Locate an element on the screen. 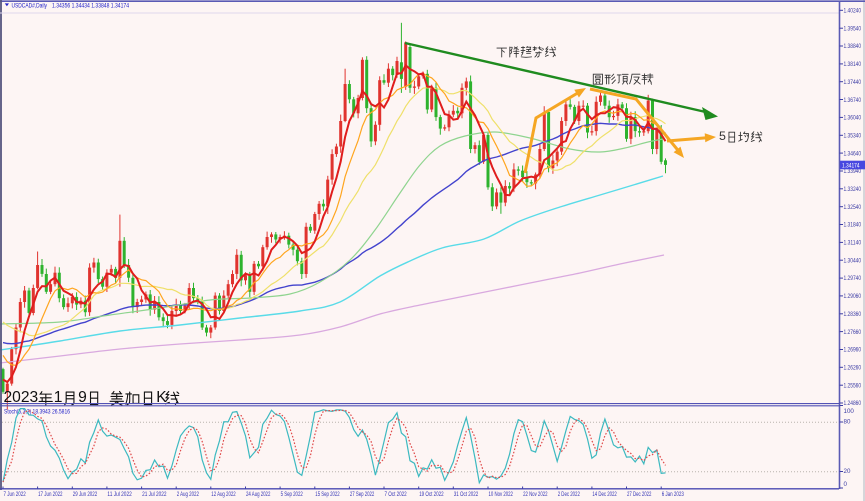 The width and height of the screenshot is (865, 501). svg-text: 1.25560 is located at coordinates (853, 385).